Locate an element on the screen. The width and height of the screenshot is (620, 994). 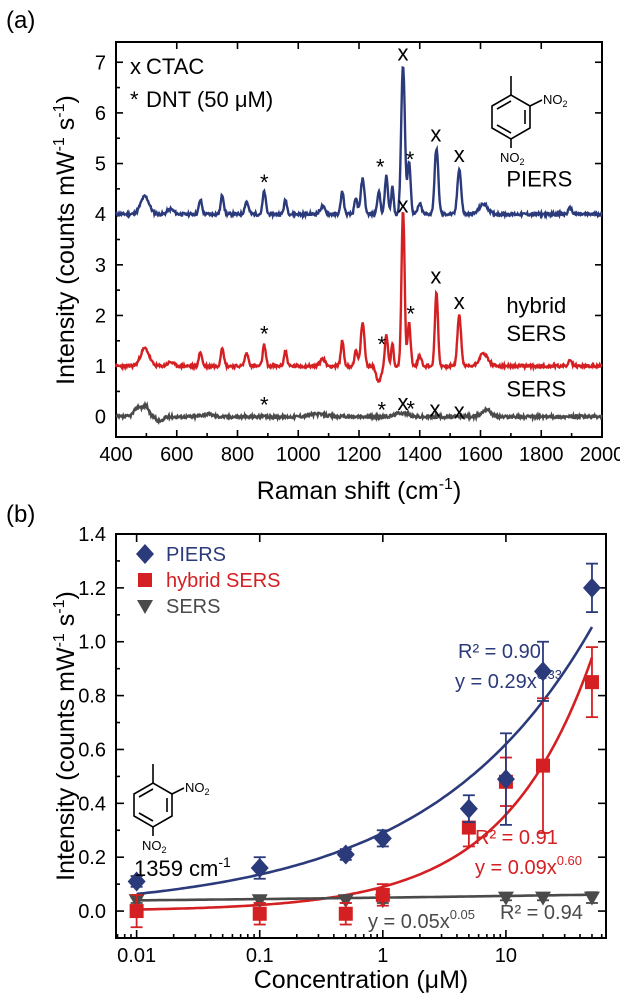
panel-b-legend: PIERS hybrid SERS SERS is located at coordinates (208, 581).